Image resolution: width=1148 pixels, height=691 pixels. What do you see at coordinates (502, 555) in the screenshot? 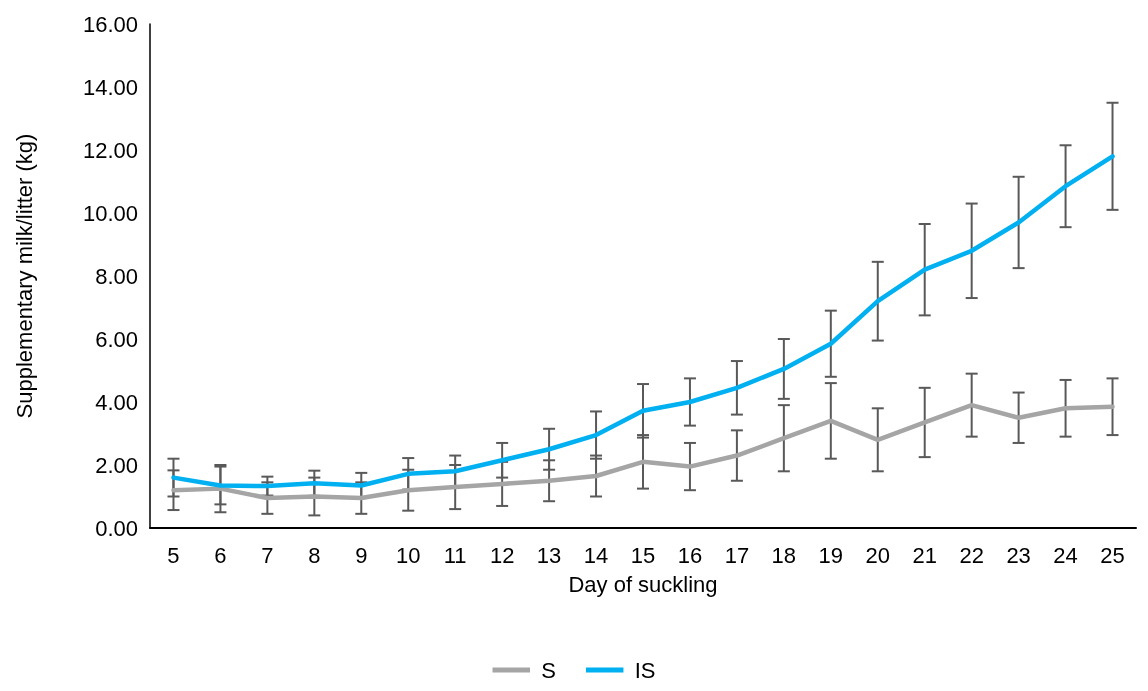
I see `x-tick-label: 12` at bounding box center [502, 555].